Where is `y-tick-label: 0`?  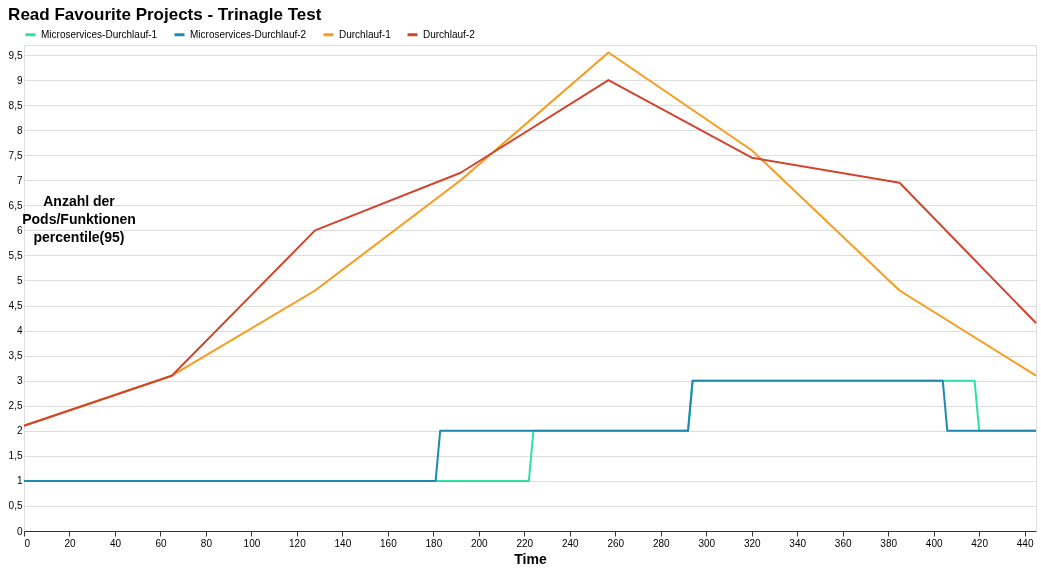 y-tick-label: 0 is located at coordinates (19, 531).